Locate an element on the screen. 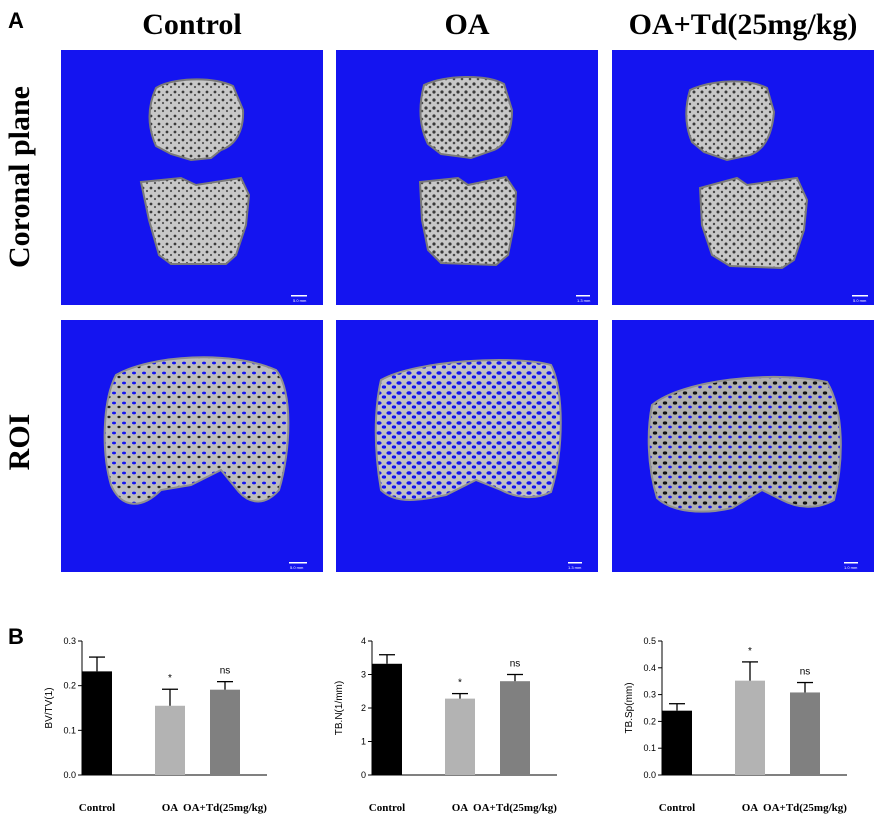 The height and width of the screenshot is (823, 891). scale-bar-label: 1.0 mm is located at coordinates (851, 567).